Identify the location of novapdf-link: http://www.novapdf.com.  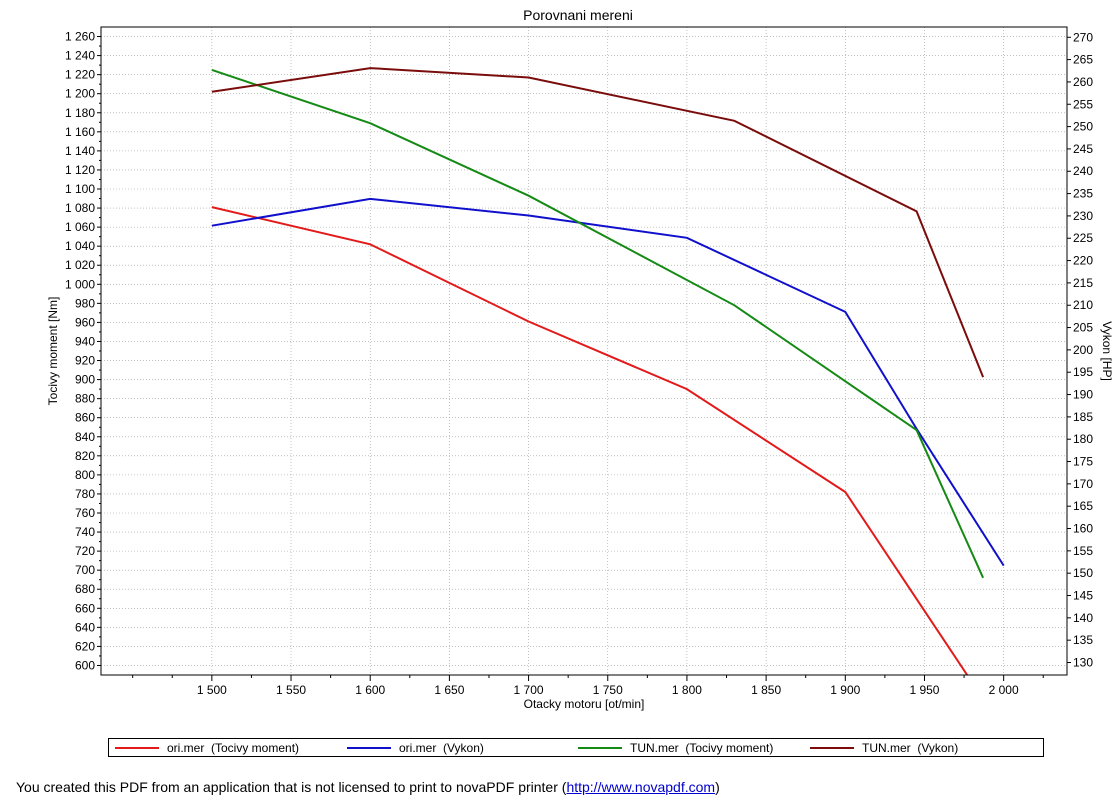
(641, 787).